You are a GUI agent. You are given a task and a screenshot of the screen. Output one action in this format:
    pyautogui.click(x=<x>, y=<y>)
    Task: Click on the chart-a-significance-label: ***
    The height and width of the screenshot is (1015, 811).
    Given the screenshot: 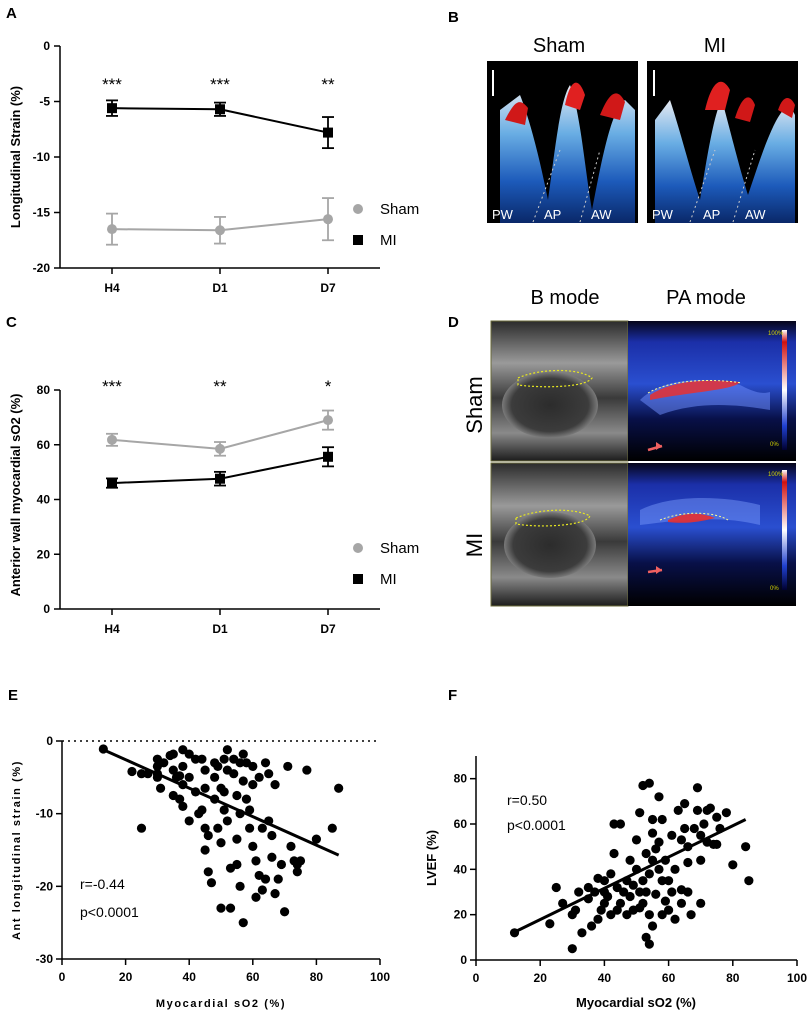 What is the action you would take?
    pyautogui.click(x=112, y=84)
    